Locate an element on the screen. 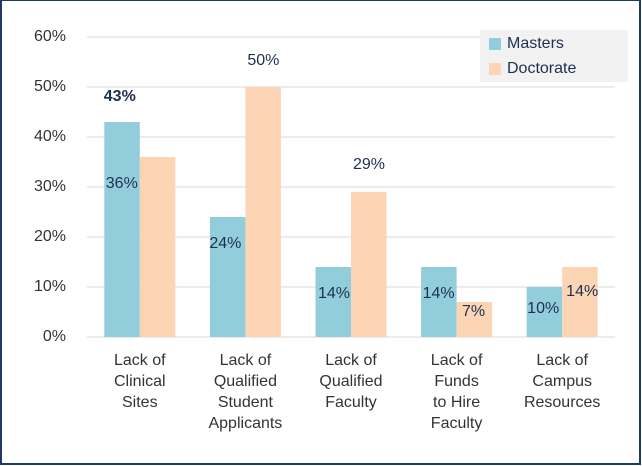  legend: Masters Doctorate is located at coordinates (554, 56).